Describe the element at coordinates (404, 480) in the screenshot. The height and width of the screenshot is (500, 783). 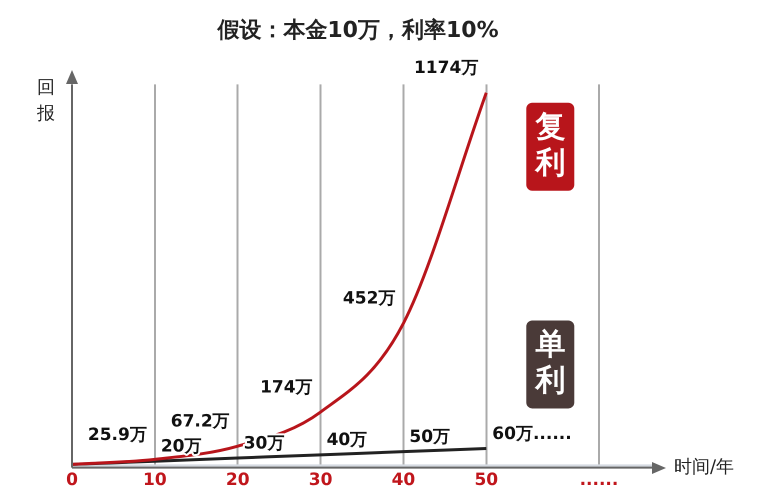
I see `x-tick-label: 40` at that location.